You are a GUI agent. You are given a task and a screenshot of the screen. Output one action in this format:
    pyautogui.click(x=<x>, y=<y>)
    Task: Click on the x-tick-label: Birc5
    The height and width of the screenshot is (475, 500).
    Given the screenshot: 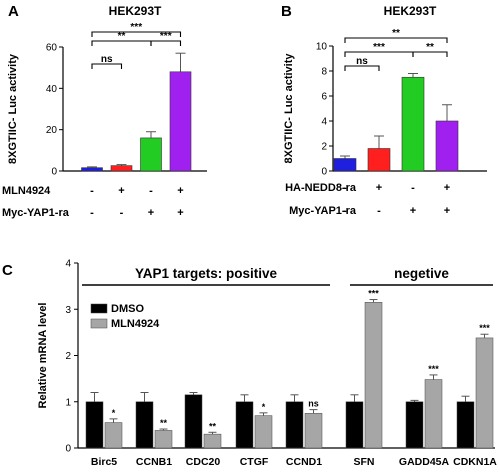 What is the action you would take?
    pyautogui.click(x=104, y=462)
    